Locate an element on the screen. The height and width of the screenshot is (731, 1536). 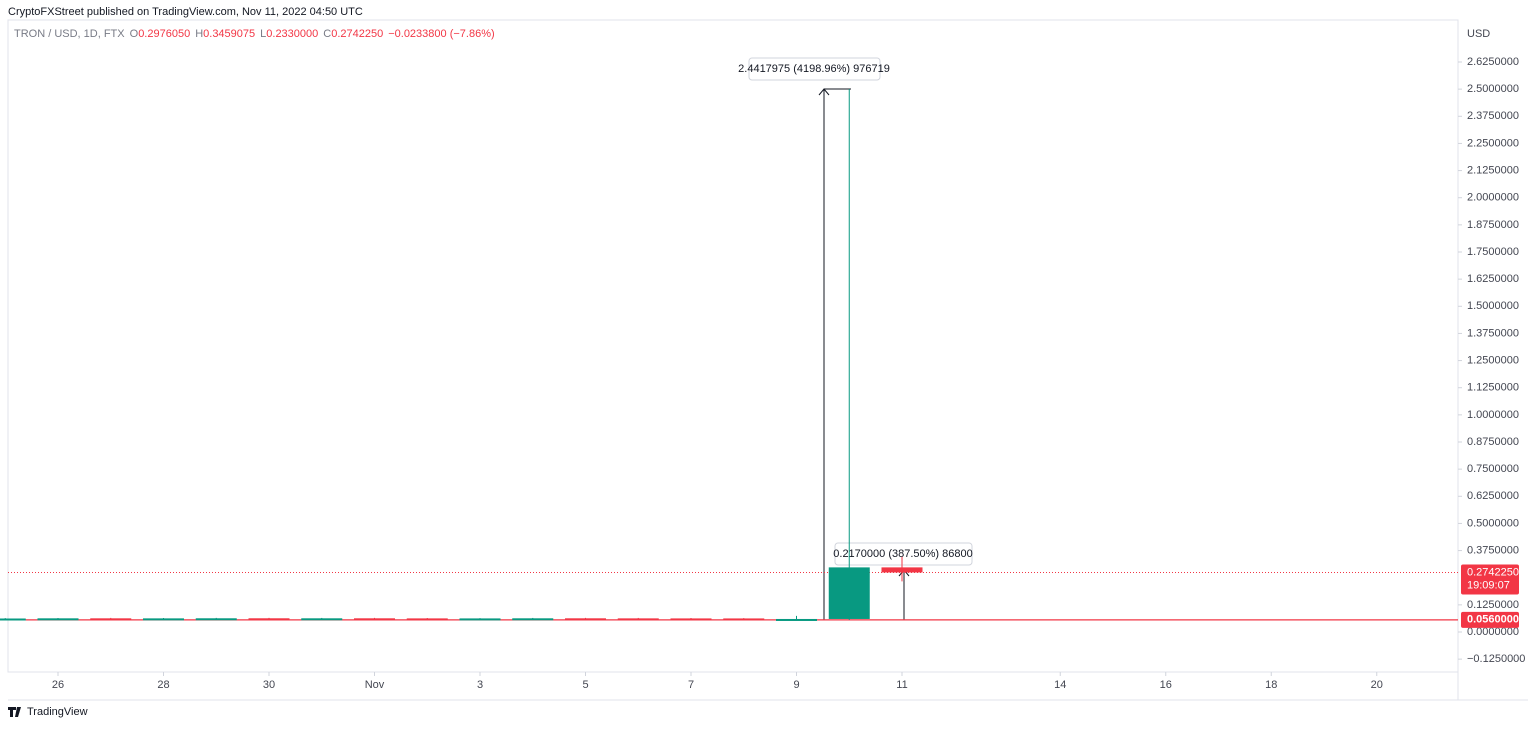
y-tick-label: 2.2500000 is located at coordinates (1493, 143).